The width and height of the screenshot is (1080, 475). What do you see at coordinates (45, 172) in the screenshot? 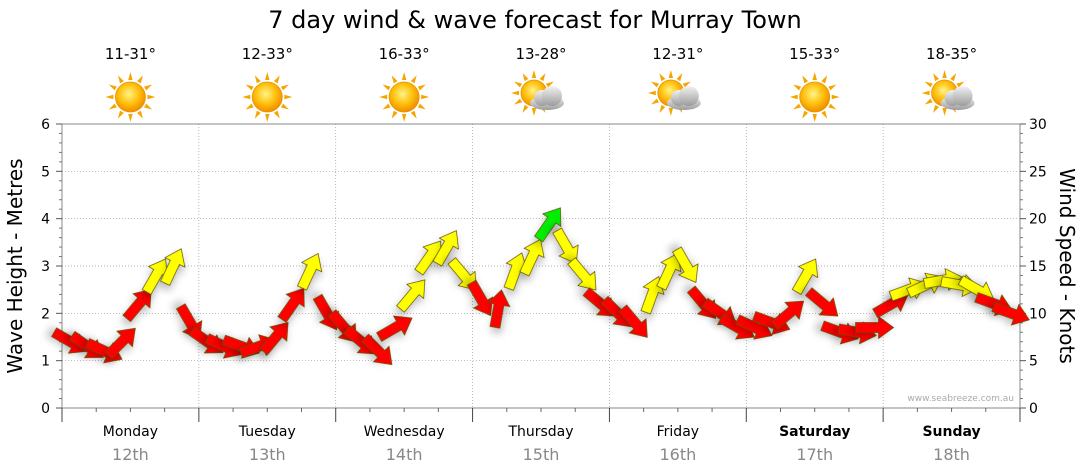
I see `left-tick-label: 5` at bounding box center [45, 172].